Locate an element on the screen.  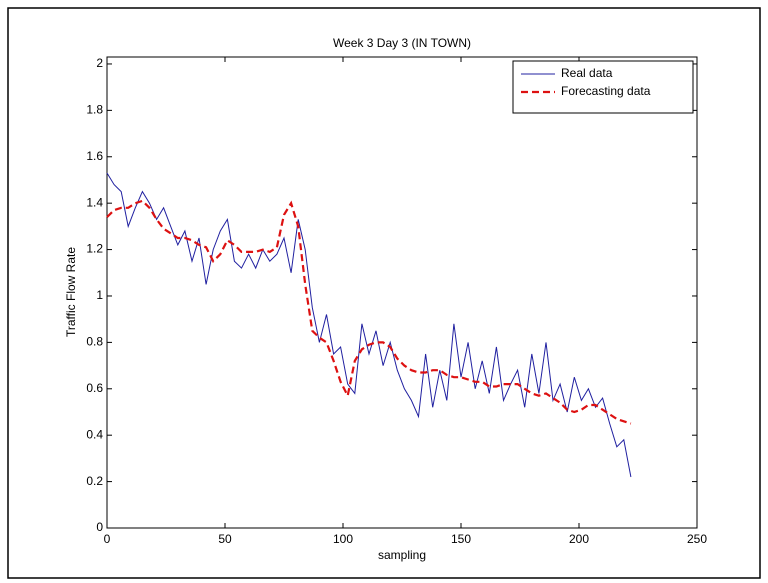
y-tick-label: 1 is located at coordinates (99, 295).